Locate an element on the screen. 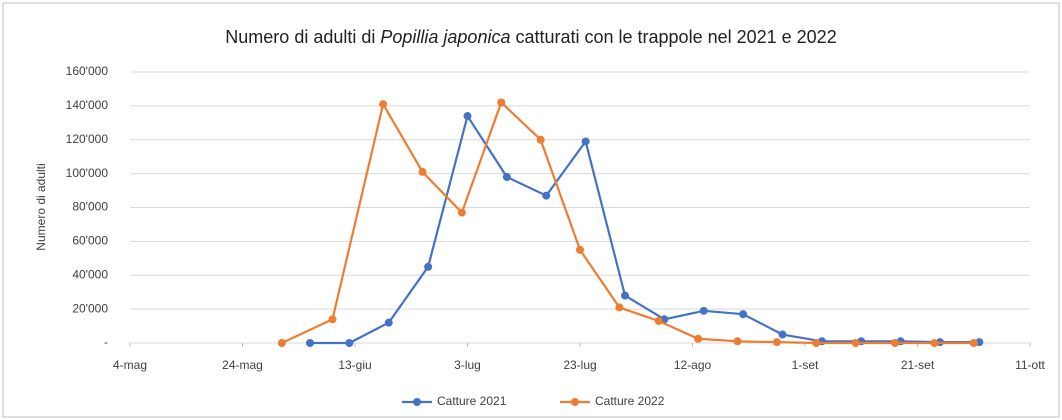 The height and width of the screenshot is (420, 1062). y-tick-label: 100'000 is located at coordinates (87, 173).